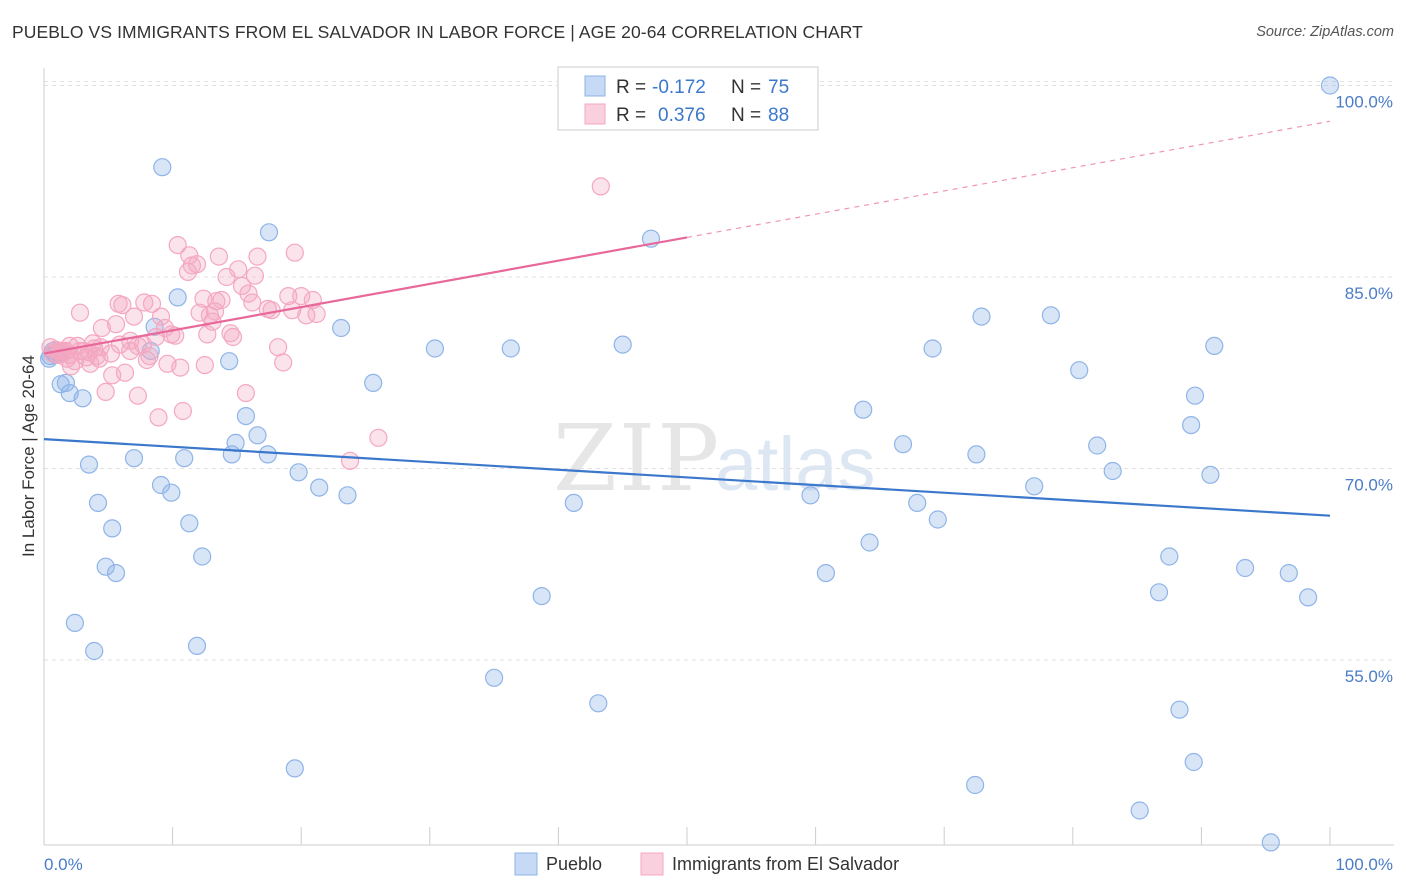  I want to click on salvador-trend-line, so click(365, 295).